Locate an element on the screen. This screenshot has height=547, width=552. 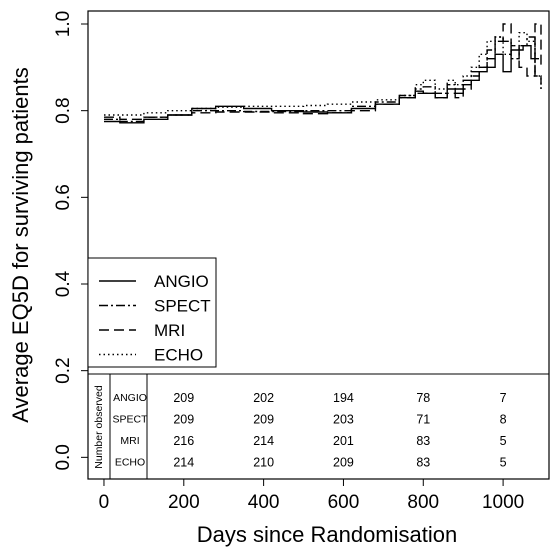
table-cell: 203 is located at coordinates (343, 420).